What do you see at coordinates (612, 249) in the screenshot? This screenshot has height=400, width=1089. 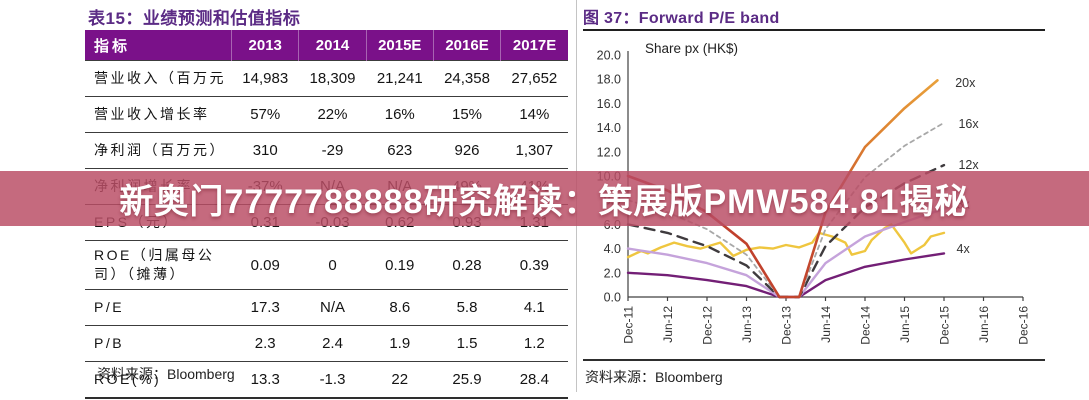 I see `y-tick-label: 4.0` at bounding box center [612, 249].